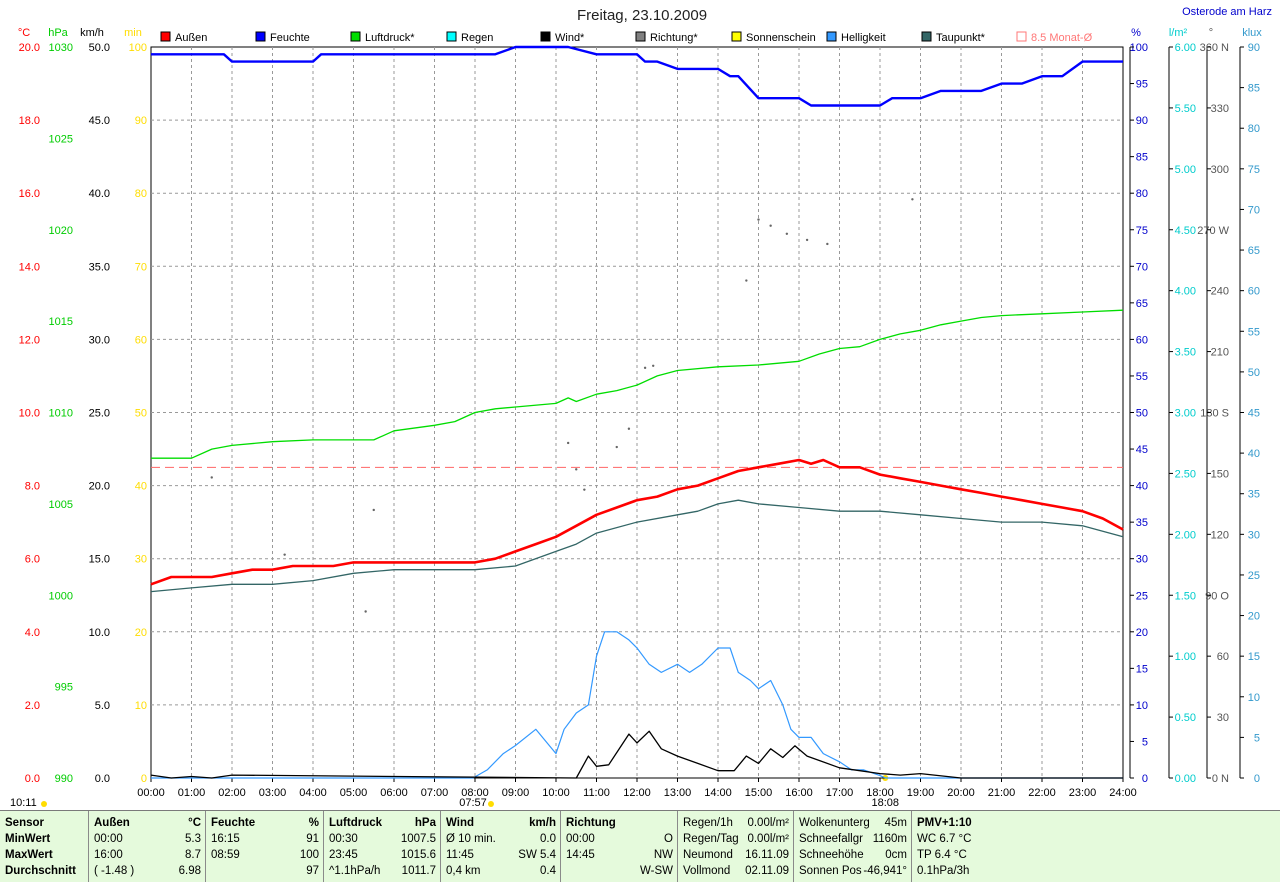  I want to click on humidity-tick-label: 55, so click(1142, 377).